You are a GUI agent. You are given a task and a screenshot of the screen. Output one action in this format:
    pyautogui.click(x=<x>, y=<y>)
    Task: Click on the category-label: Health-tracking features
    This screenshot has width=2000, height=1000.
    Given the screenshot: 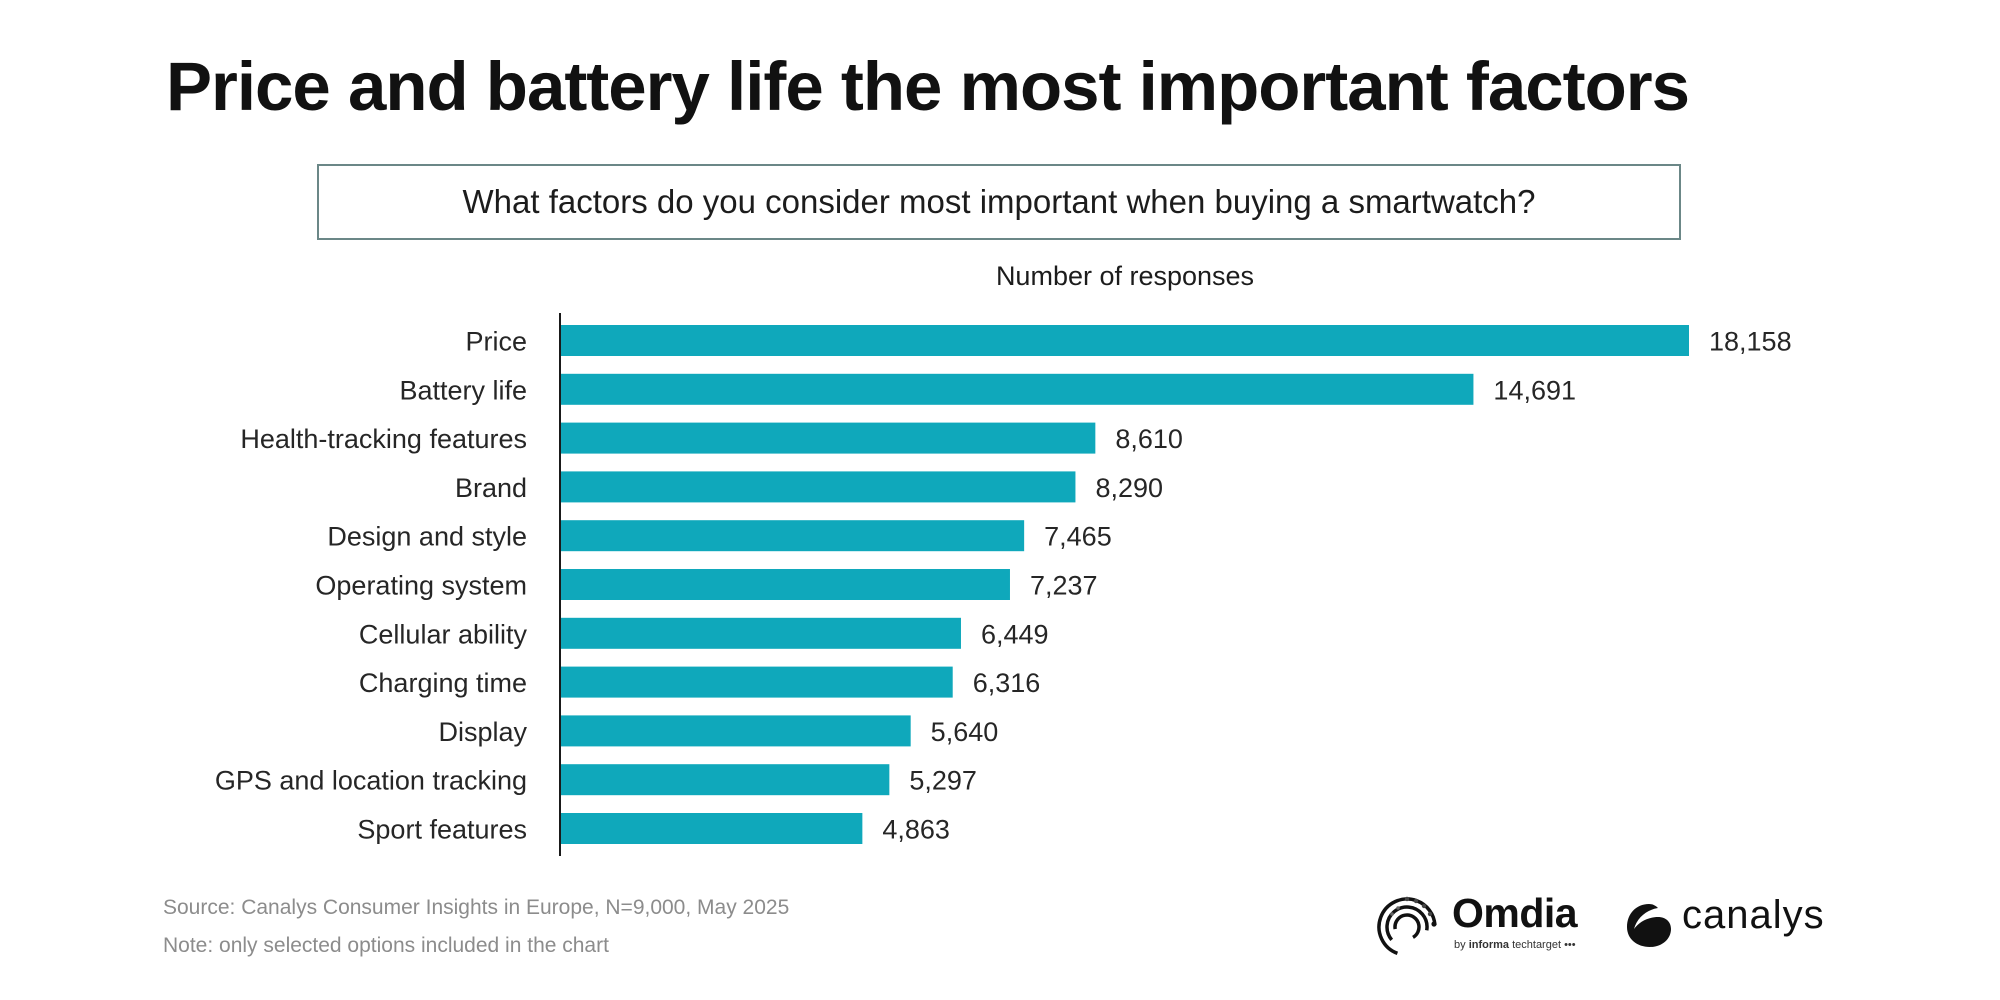 What is the action you would take?
    pyautogui.click(x=383, y=439)
    